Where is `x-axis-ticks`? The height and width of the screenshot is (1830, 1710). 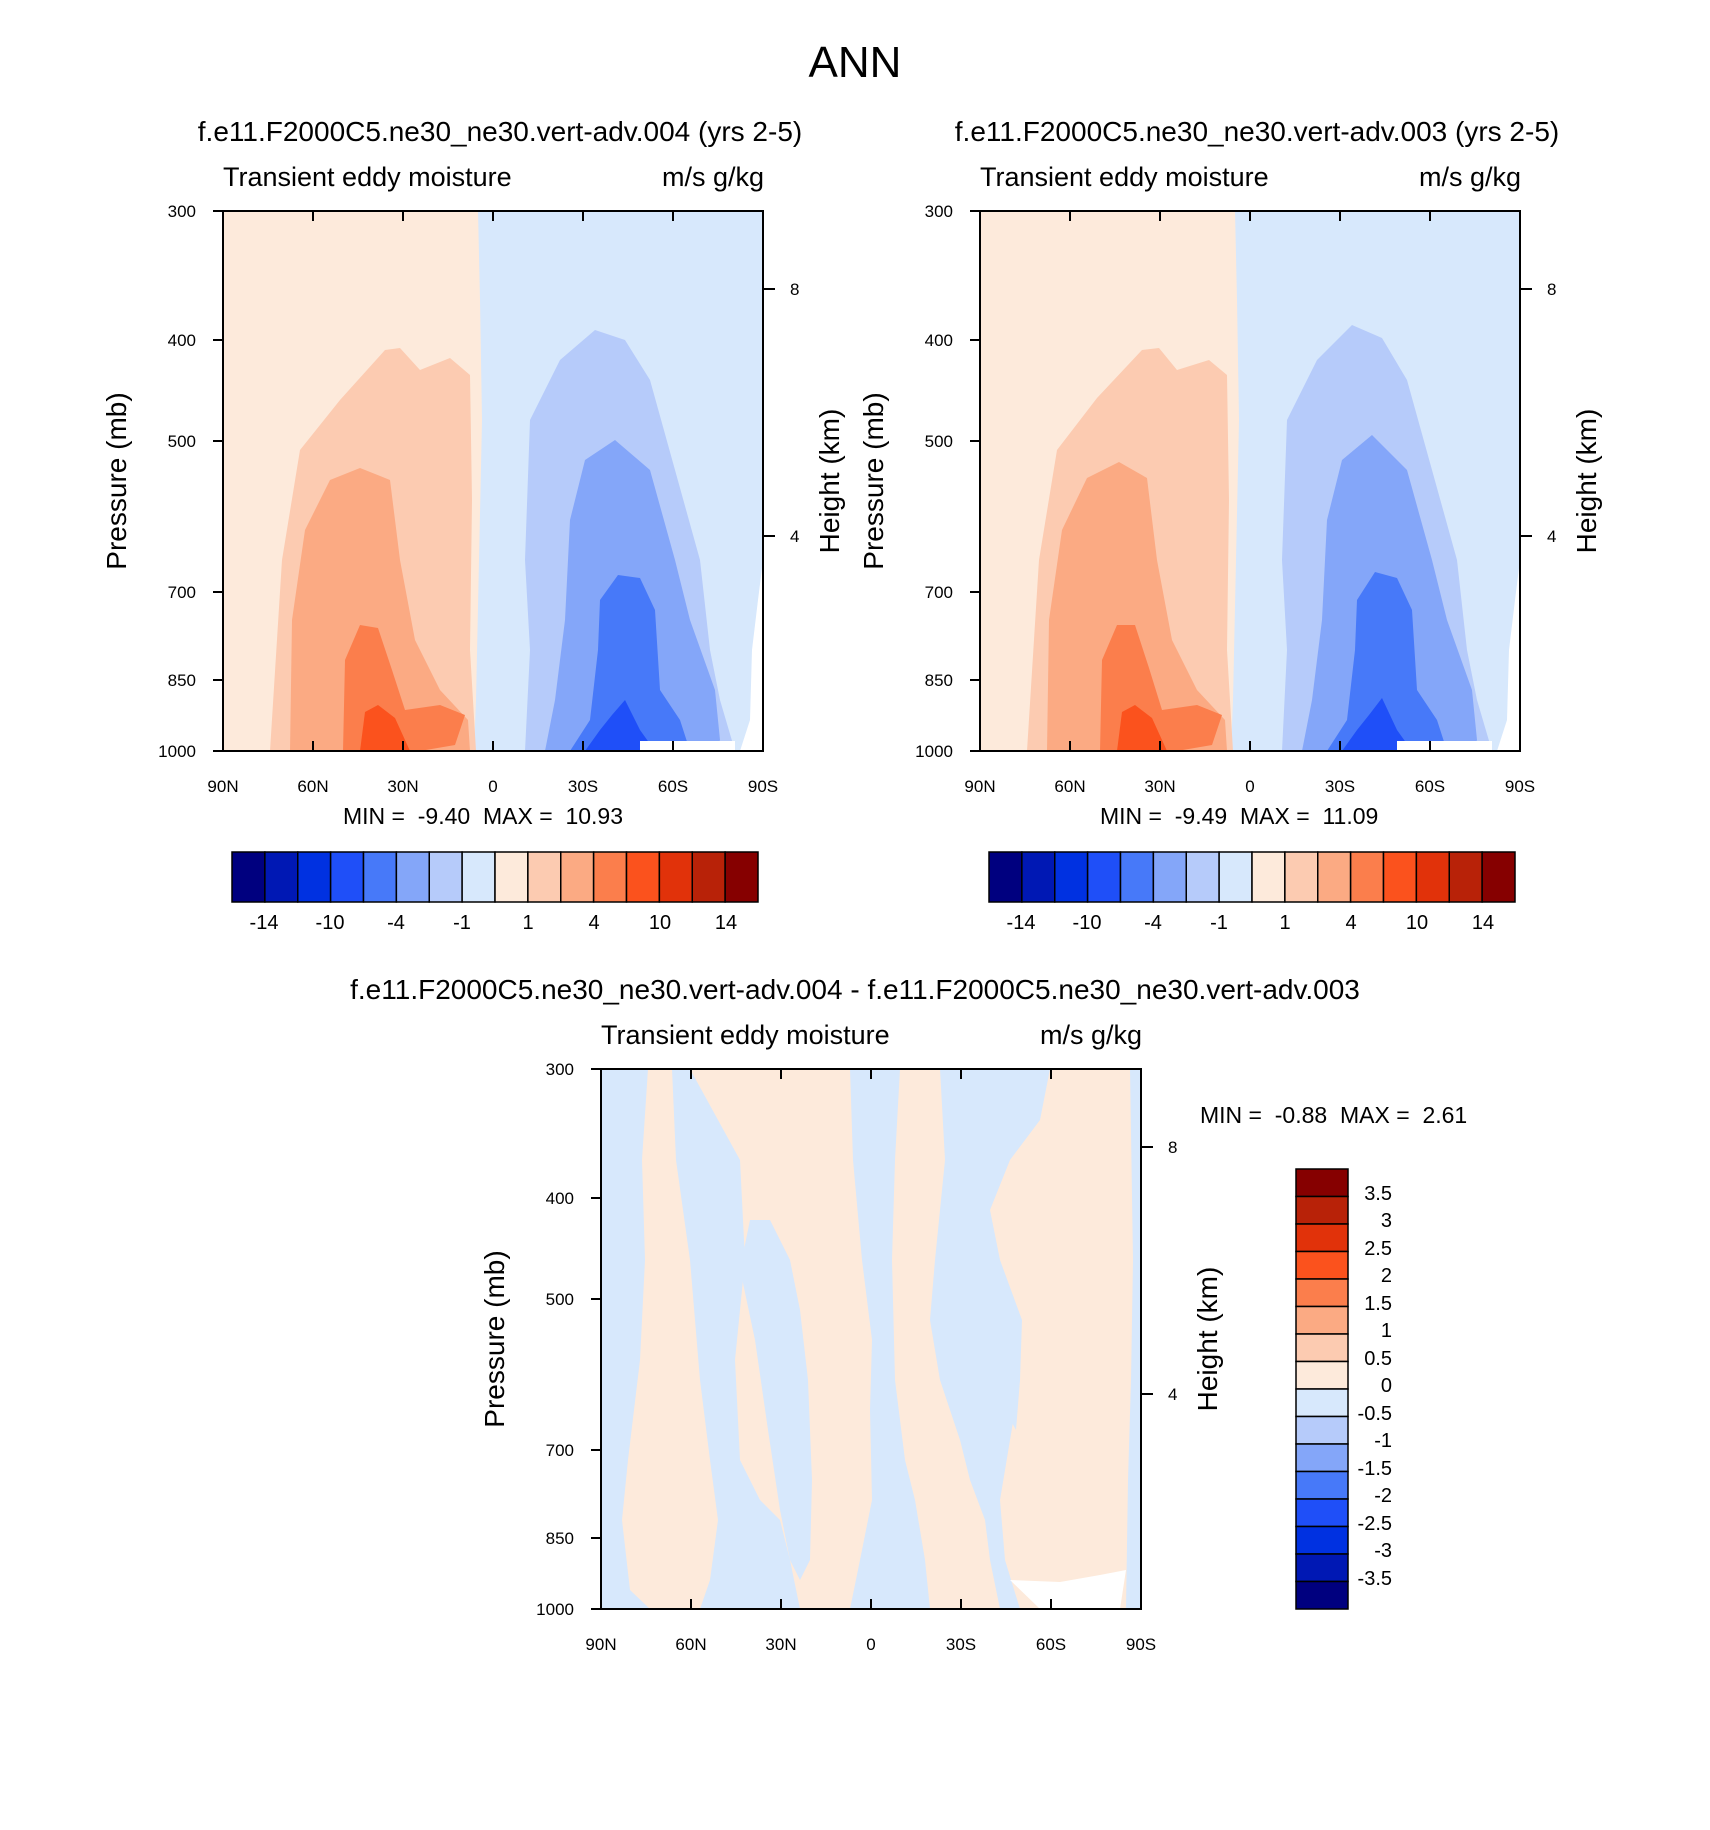
x-axis-ticks is located at coordinates (871, 1339).